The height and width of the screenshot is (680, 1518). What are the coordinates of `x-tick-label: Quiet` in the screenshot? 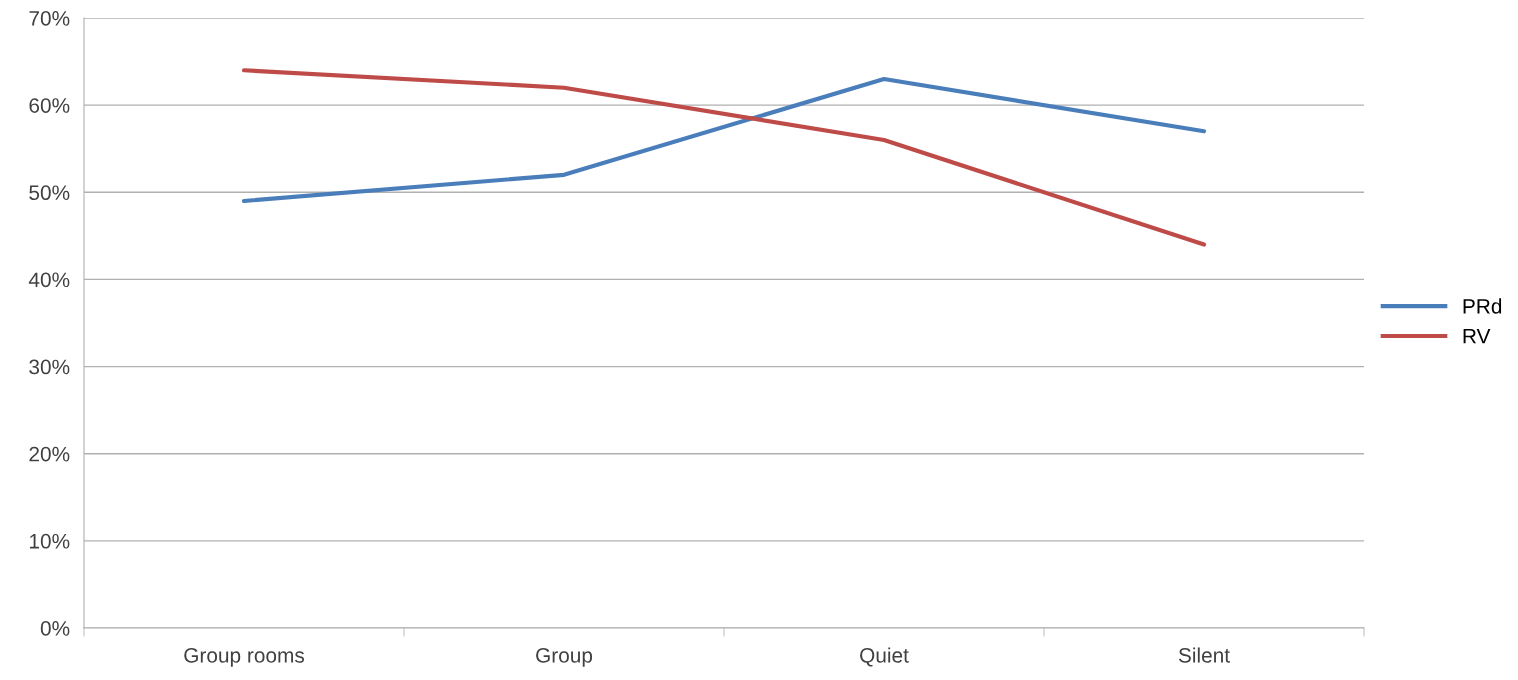 It's located at (884, 657).